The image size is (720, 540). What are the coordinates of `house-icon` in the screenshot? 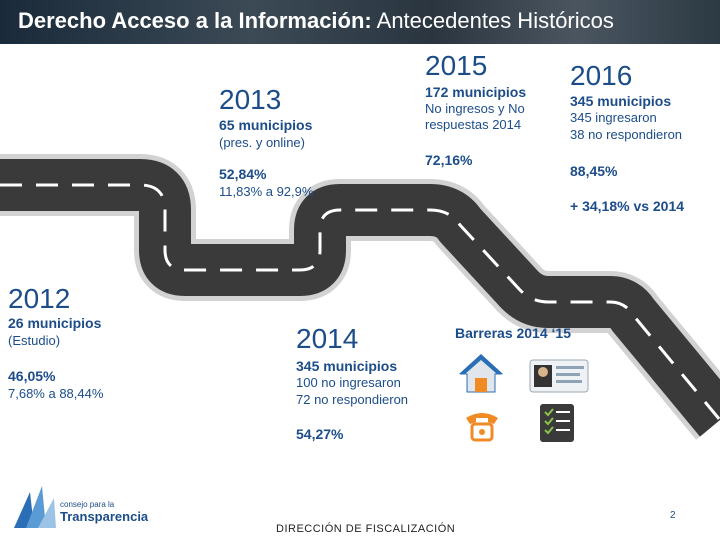 It's located at (481, 373).